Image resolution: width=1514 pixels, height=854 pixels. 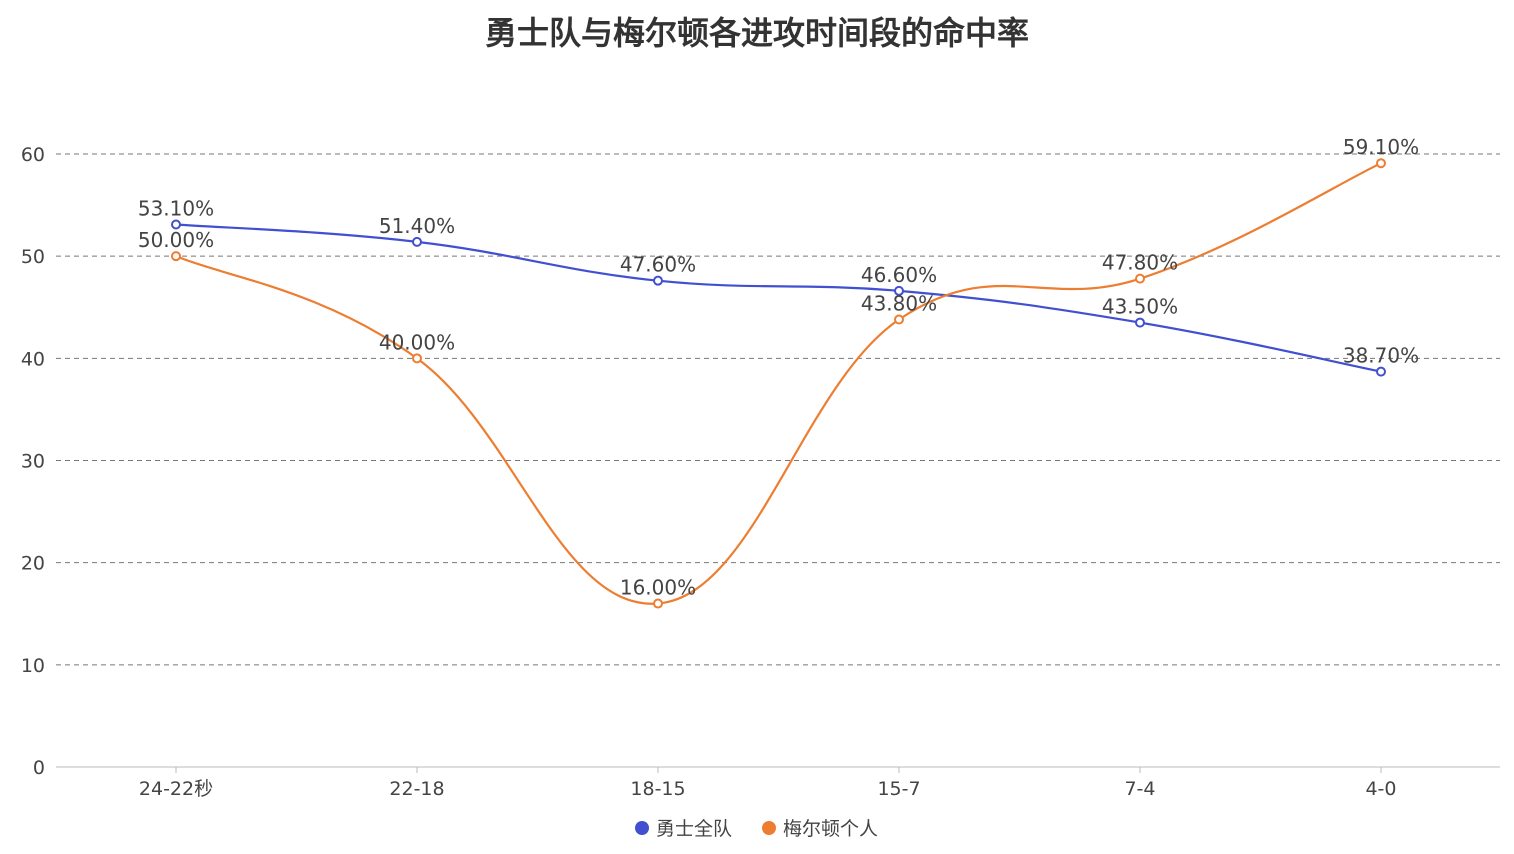 What do you see at coordinates (778, 298) in the screenshot?
I see `series-line` at bounding box center [778, 298].